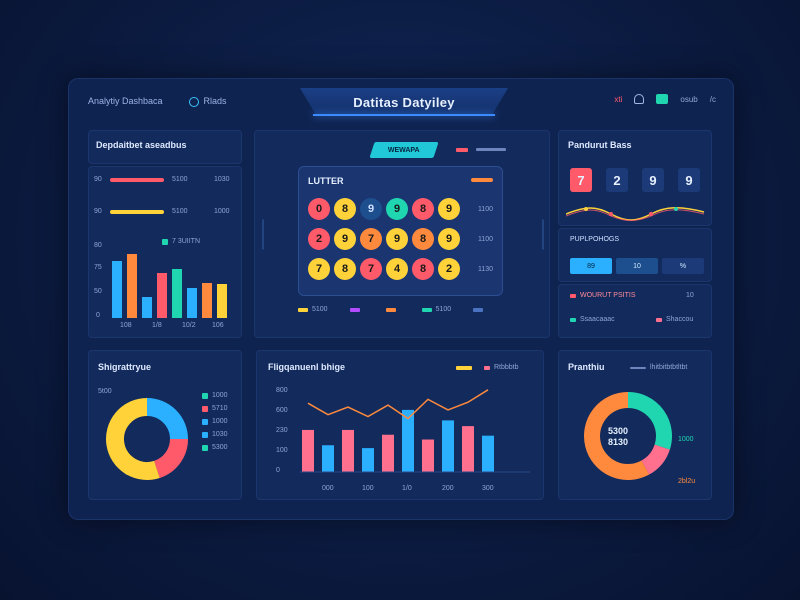  Describe the element at coordinates (591, 266) in the screenshot. I see `chip-1: 89` at that location.